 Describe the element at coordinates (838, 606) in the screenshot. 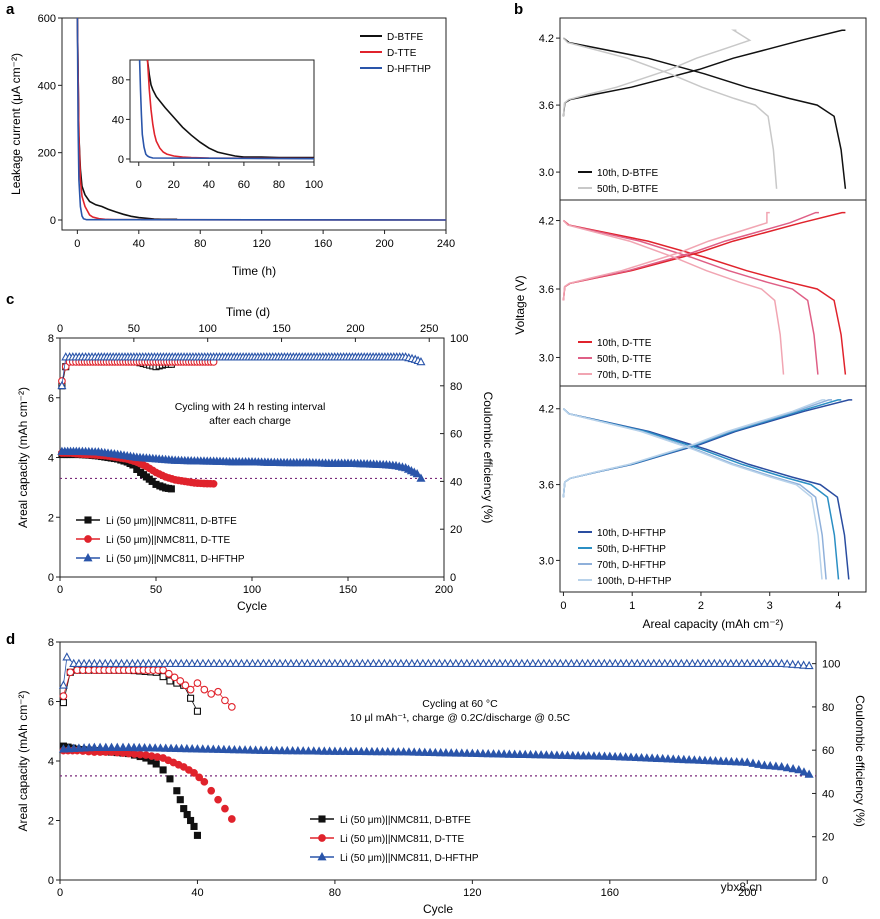

I see `b-xtick-label-4: 4` at that location.